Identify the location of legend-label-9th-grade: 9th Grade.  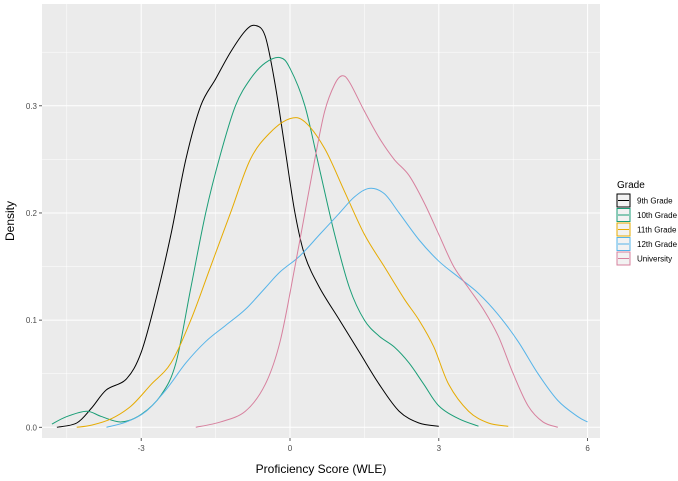
(655, 201).